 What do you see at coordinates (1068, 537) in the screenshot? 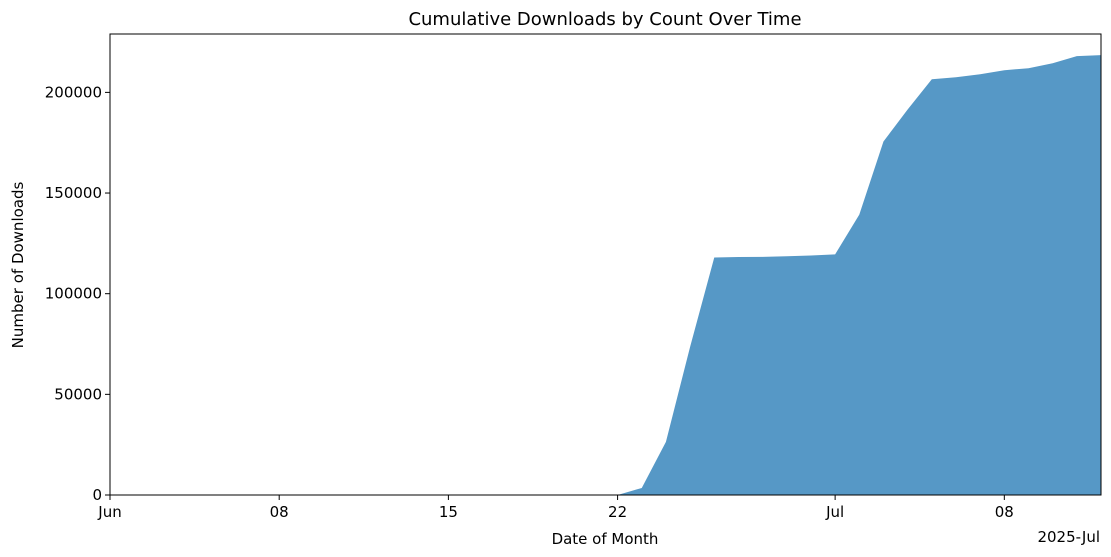
I see `x-offset-label: 2025-Jul` at bounding box center [1068, 537].